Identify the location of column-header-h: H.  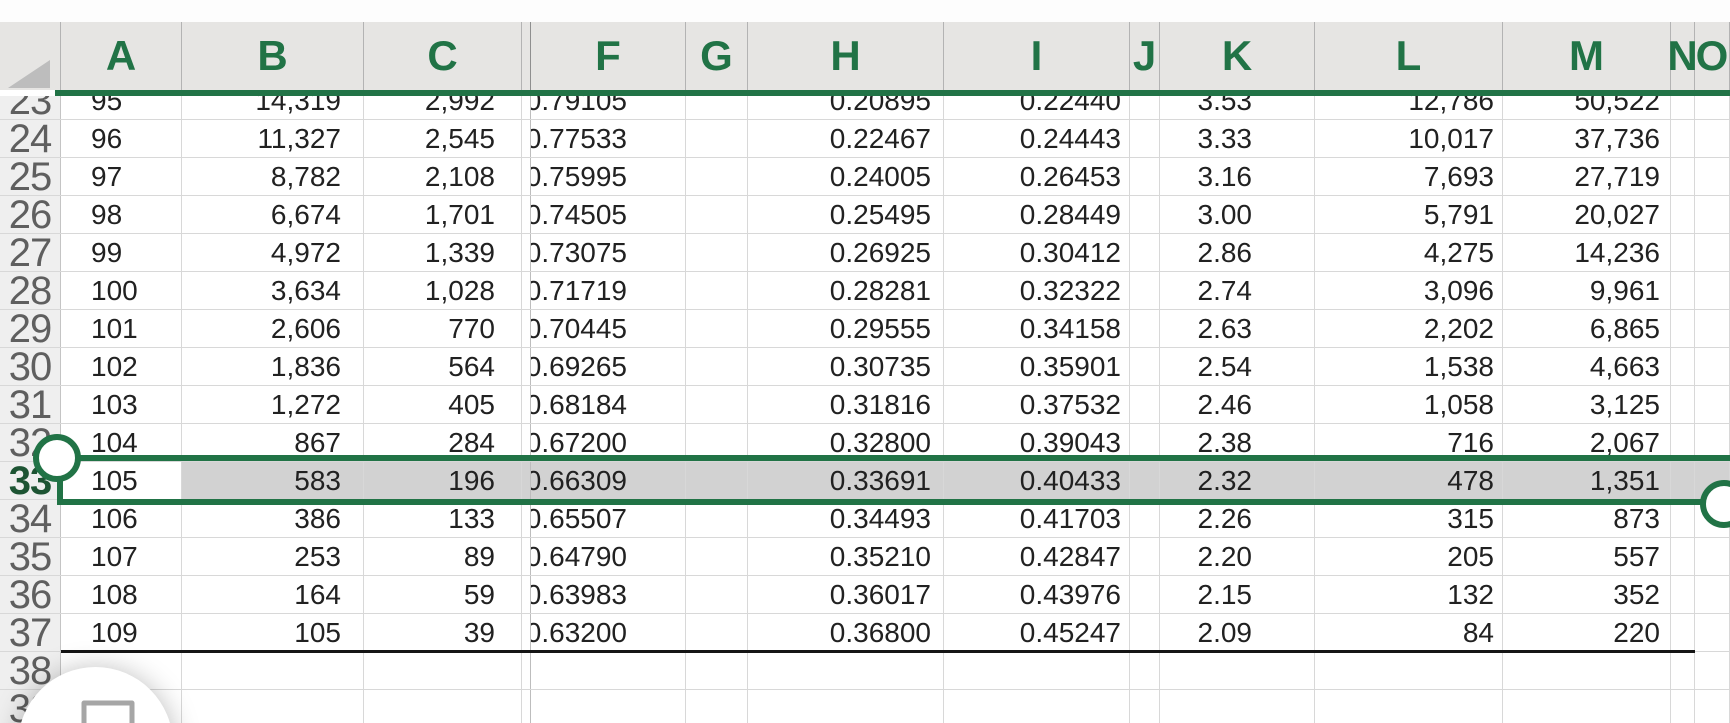
(846, 56).